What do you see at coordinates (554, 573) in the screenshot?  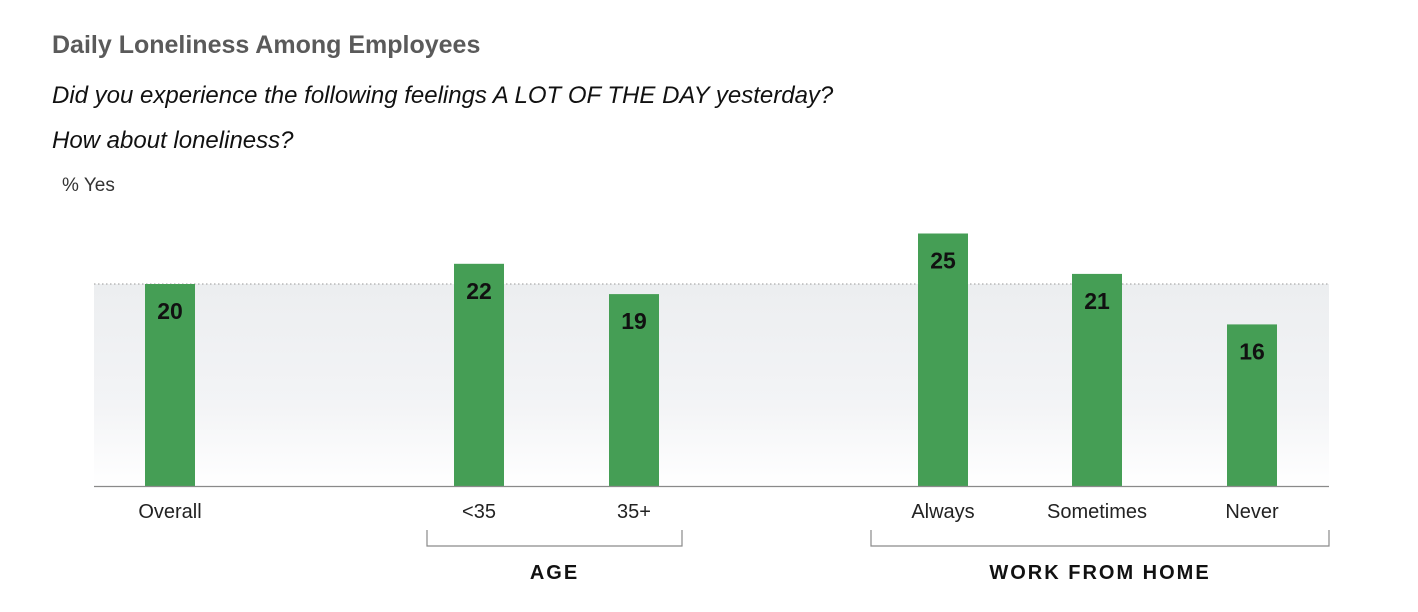 I see `group-label: AGE` at bounding box center [554, 573].